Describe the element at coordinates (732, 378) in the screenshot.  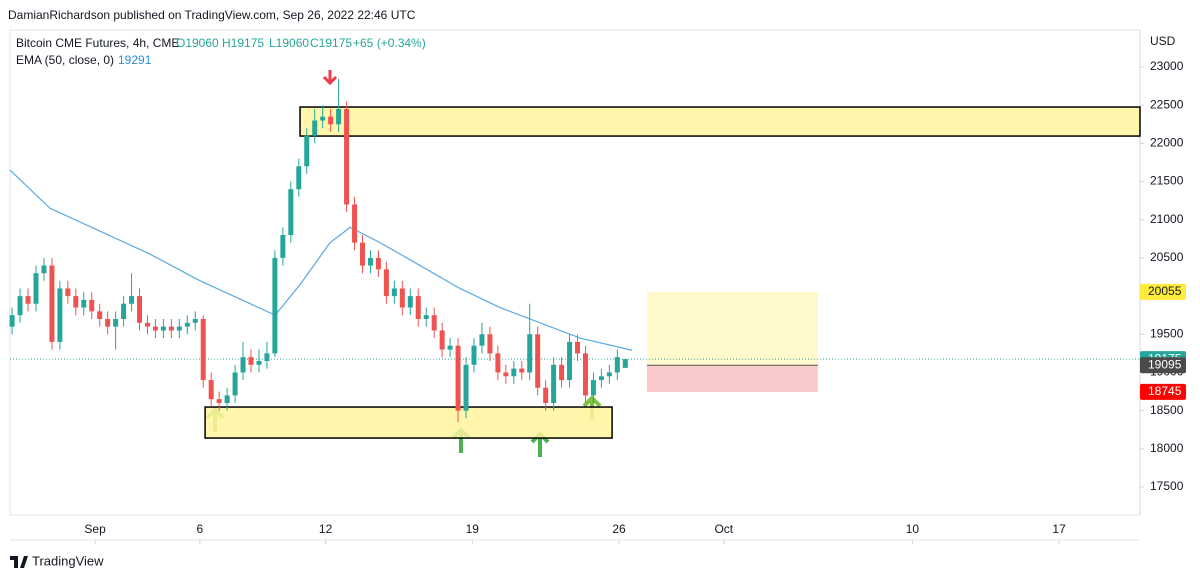
I see `position-stop` at that location.